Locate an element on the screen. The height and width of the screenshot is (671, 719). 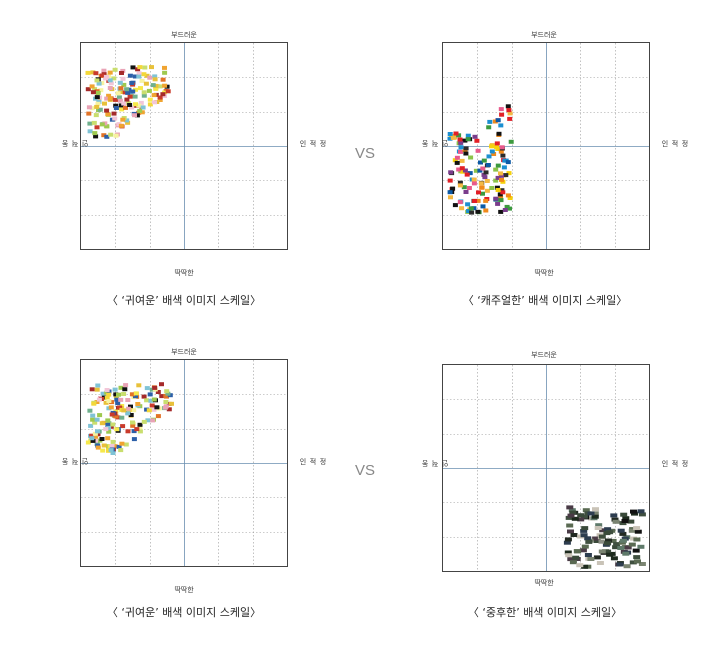
panel-caption: 〈 ‘중후한’ 배색 이미지 스케일〉 is located at coordinates (545, 612).